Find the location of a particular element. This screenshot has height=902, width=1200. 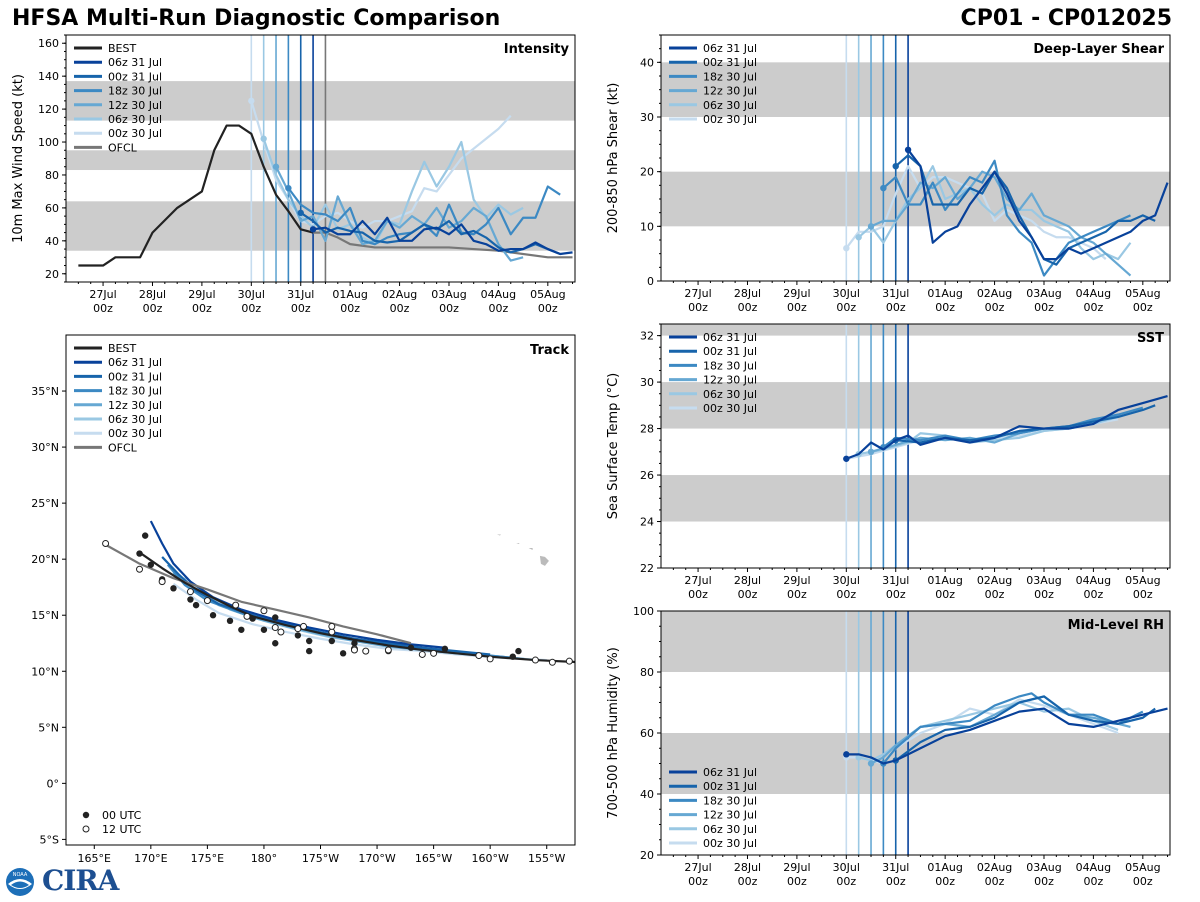

x-tick-label: 165°E is located at coordinates (94, 858).